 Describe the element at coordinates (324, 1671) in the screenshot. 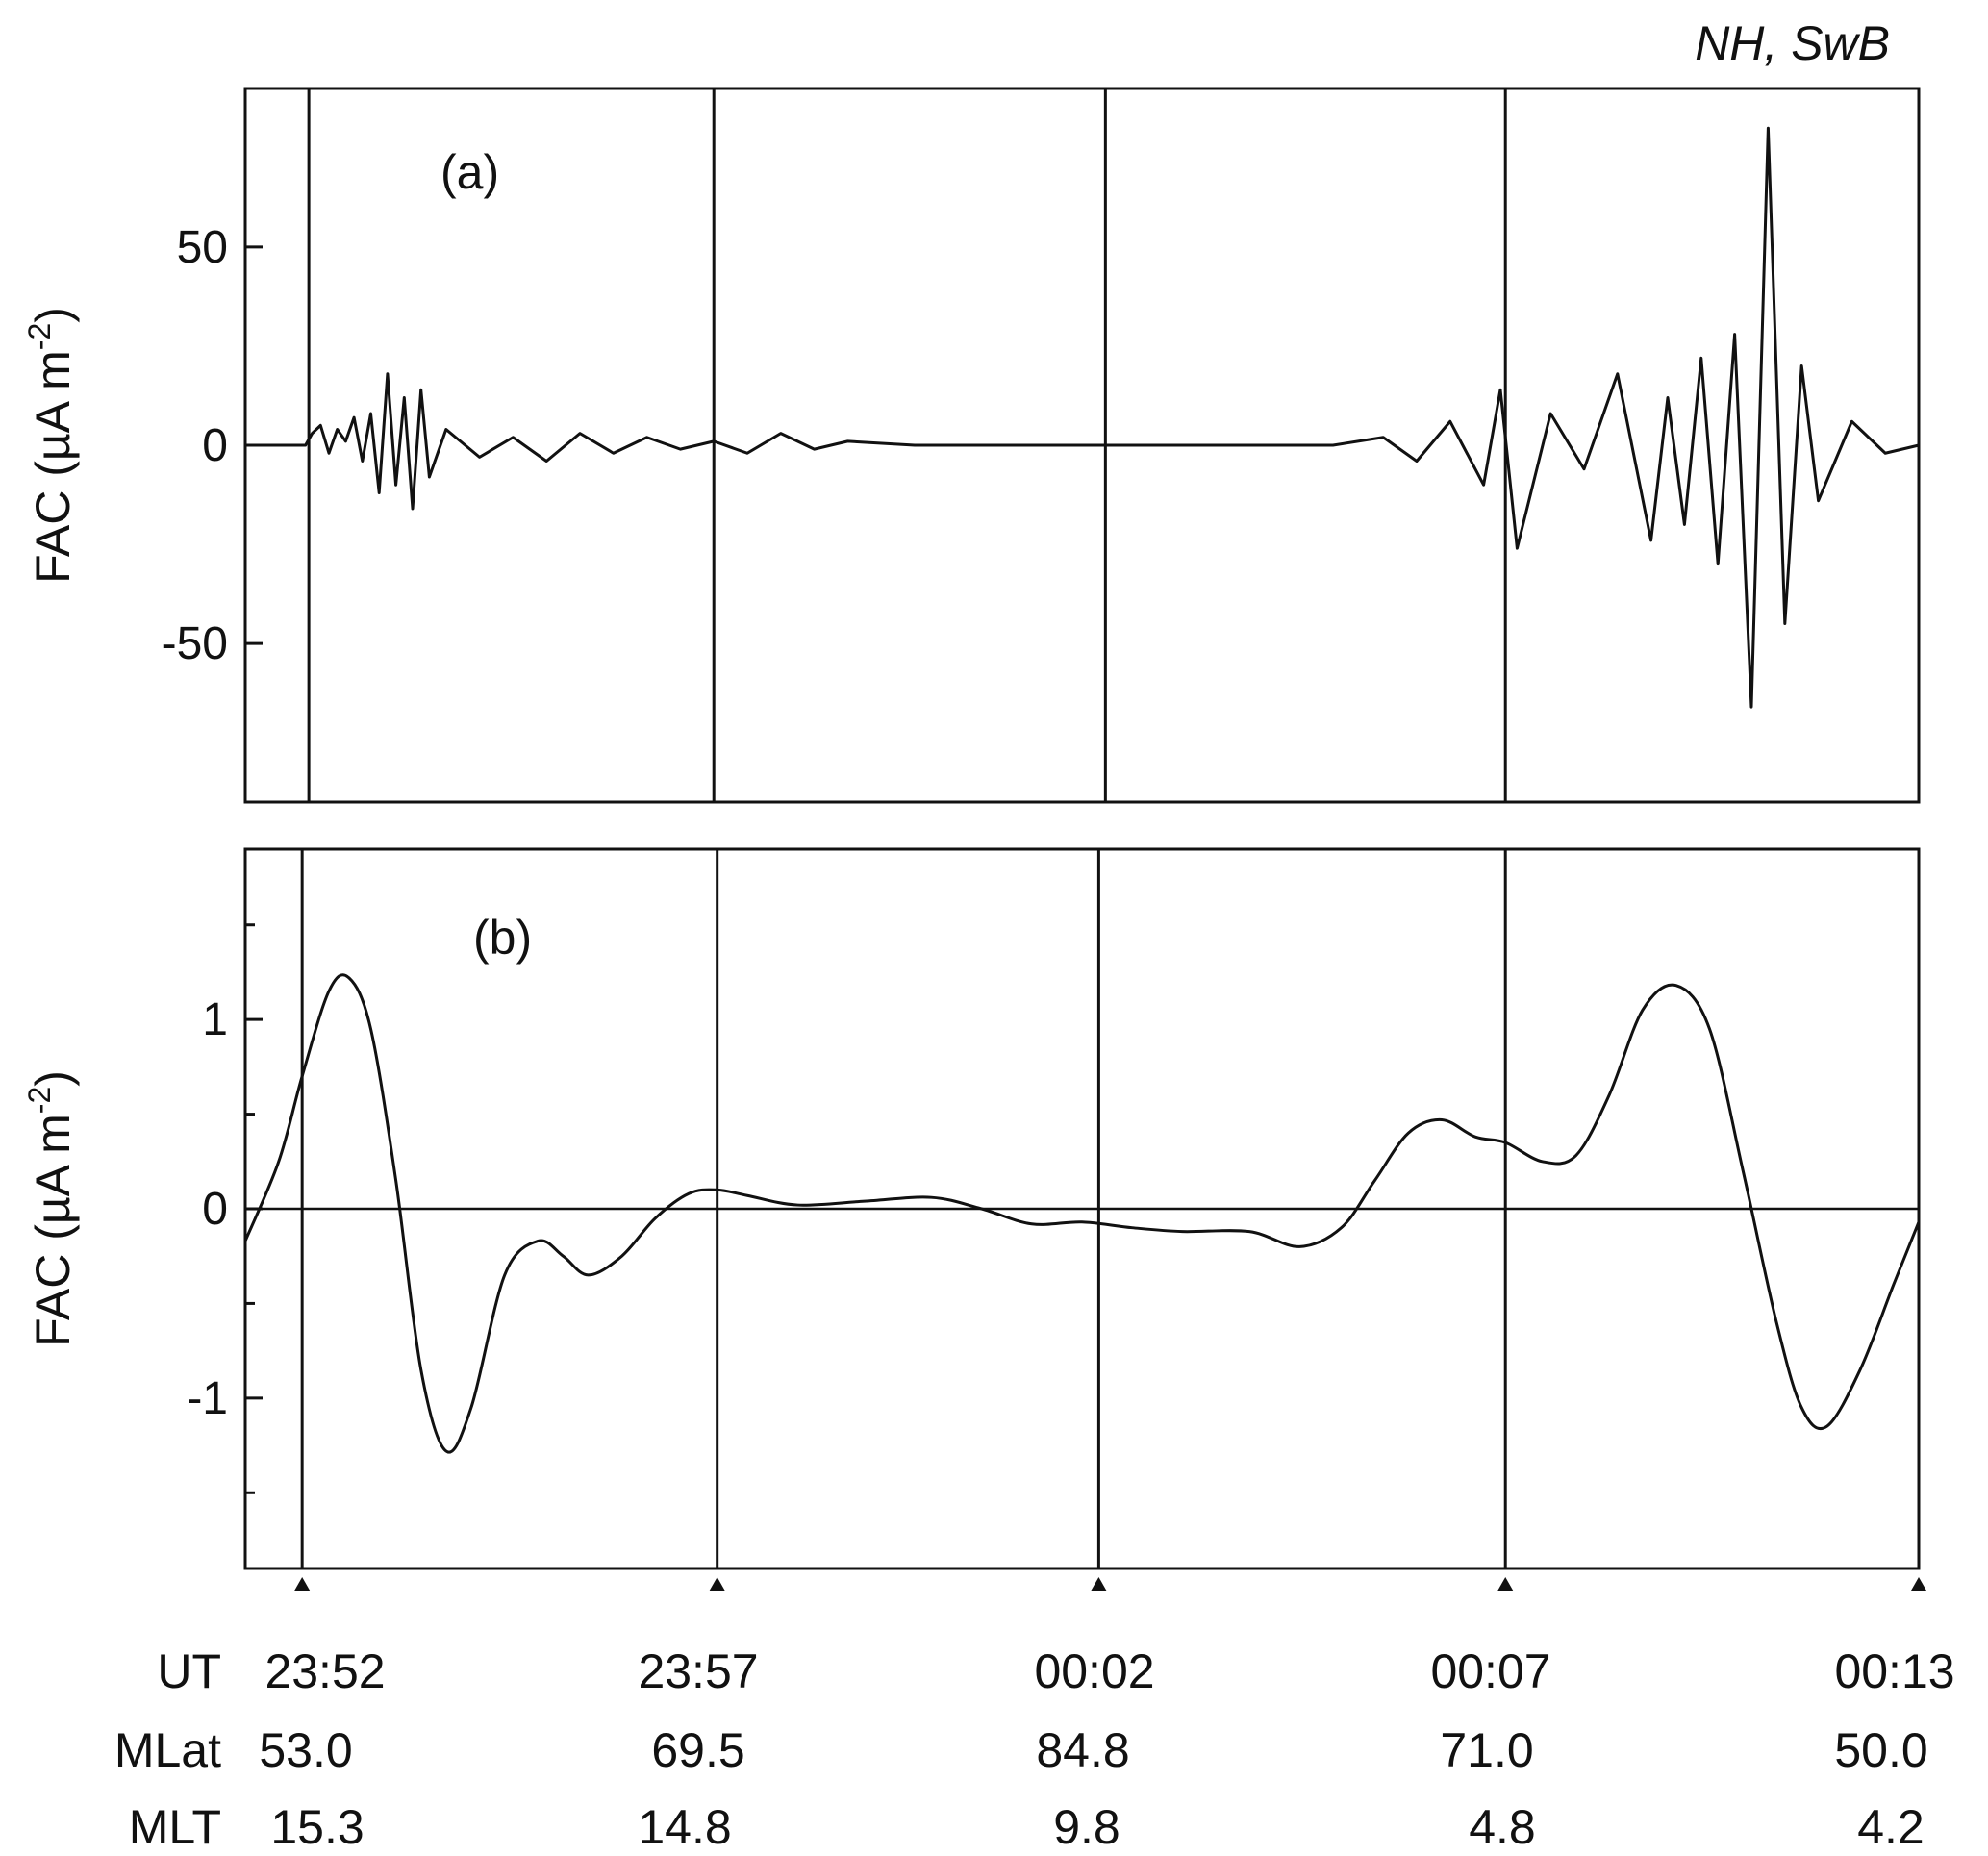

I see `x-row-value: 23:52` at that location.